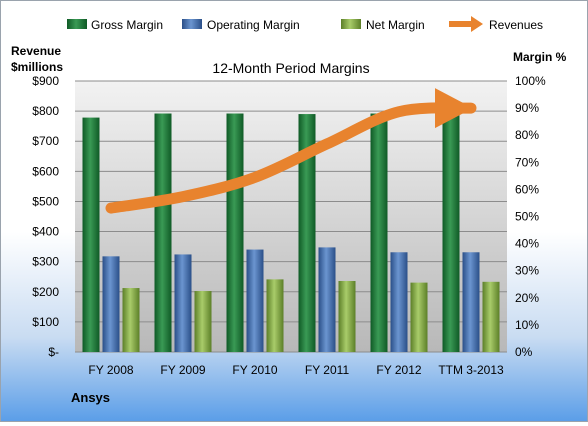  Describe the element at coordinates (527, 189) in the screenshot. I see `right-tick-label: 60%` at that location.